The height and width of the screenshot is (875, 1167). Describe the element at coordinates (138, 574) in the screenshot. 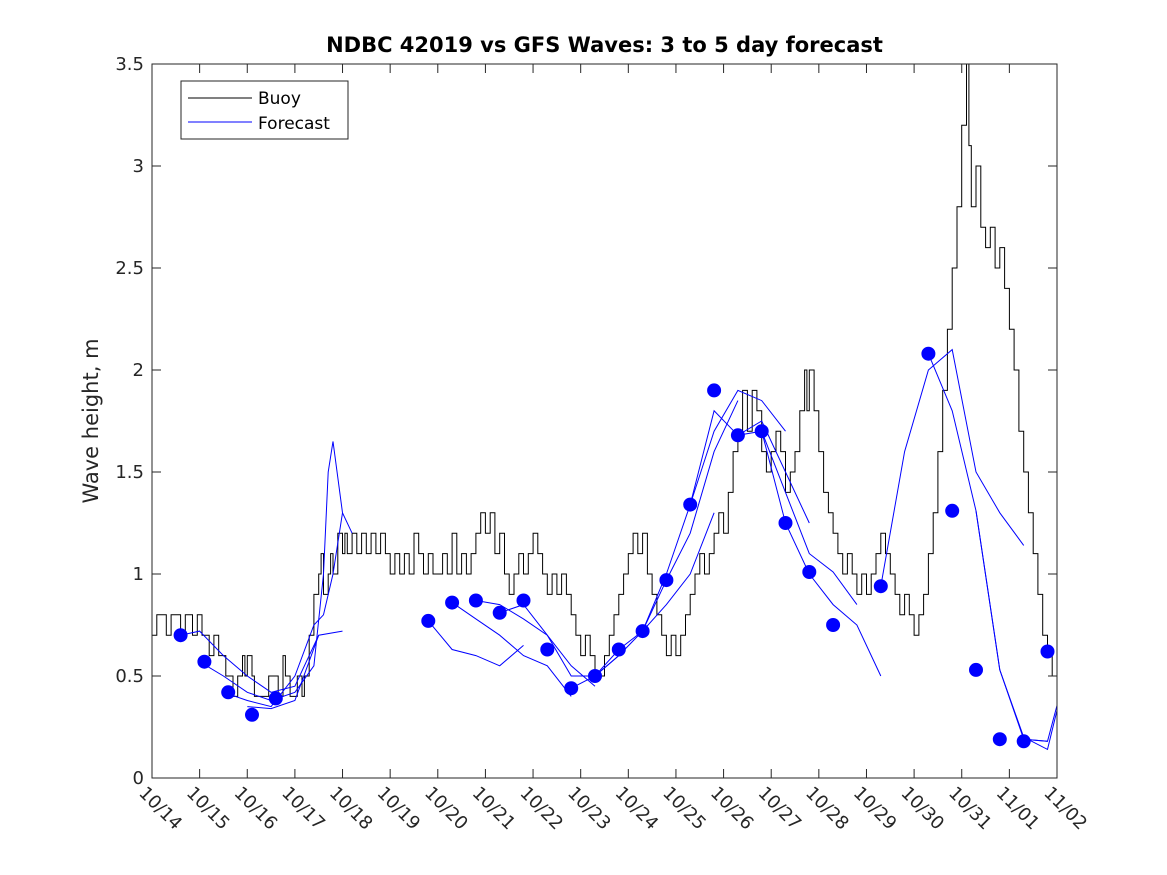

I see `y-tick-label-2: 1` at that location.